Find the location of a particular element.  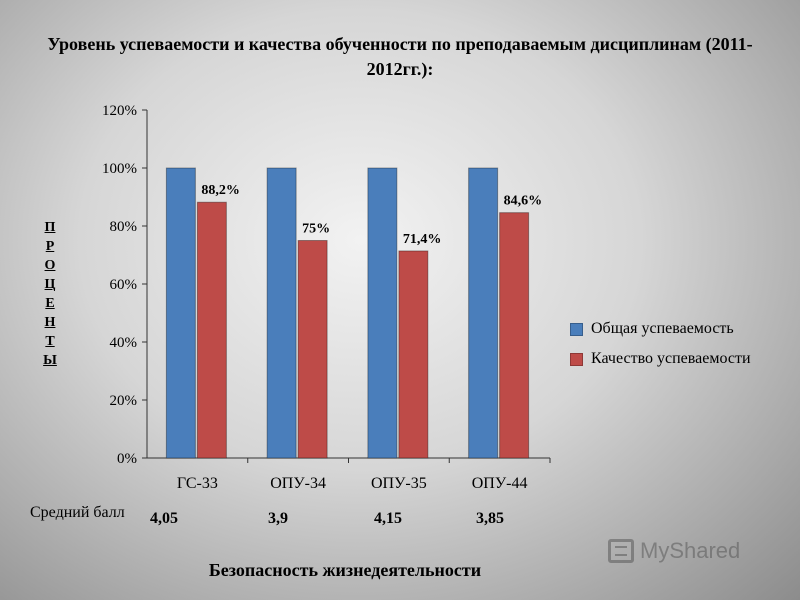

data-label: 75% is located at coordinates (316, 229).